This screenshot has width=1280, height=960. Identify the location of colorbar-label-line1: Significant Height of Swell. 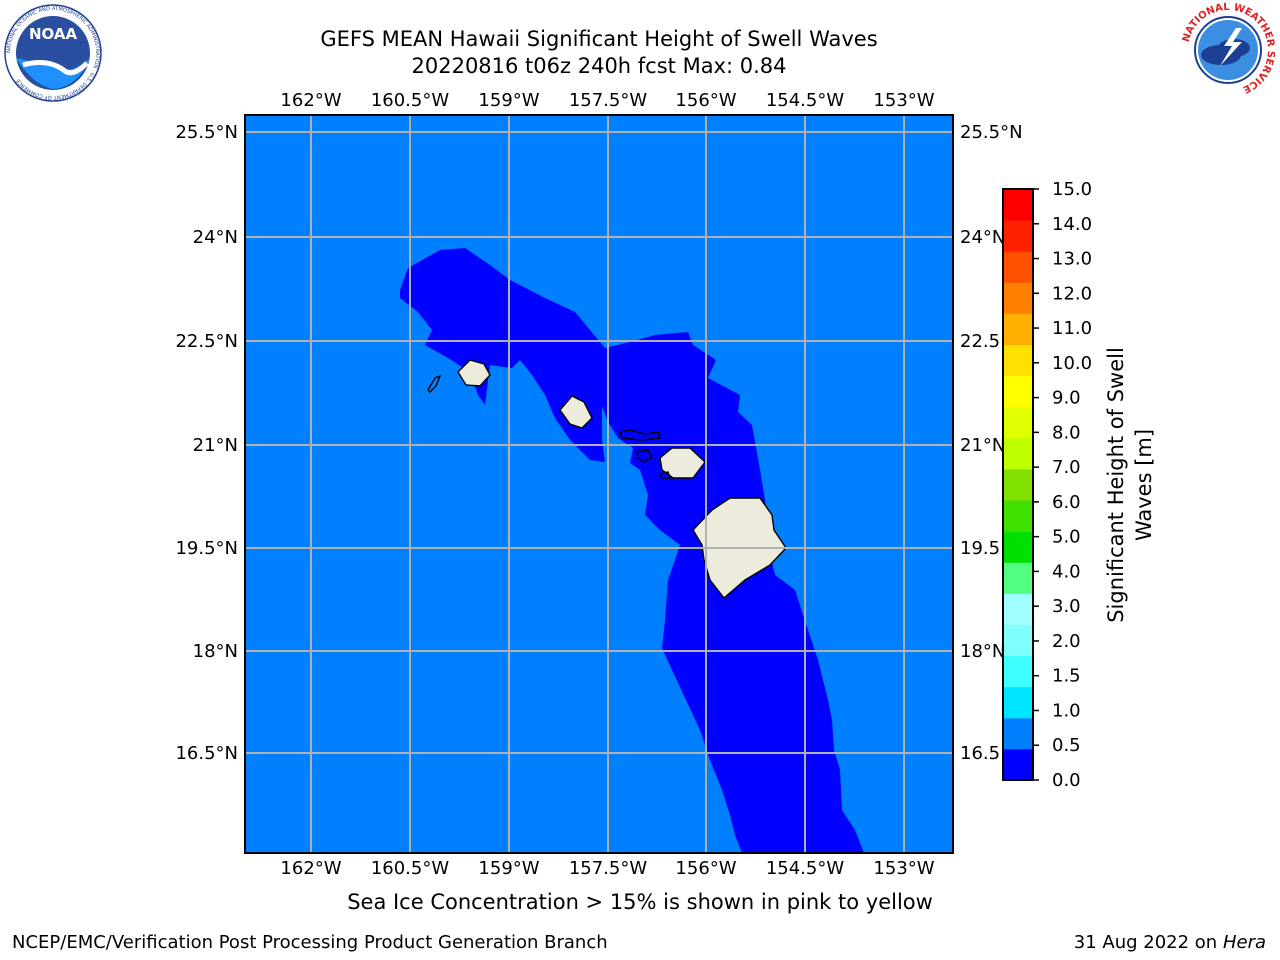
(1116, 485).